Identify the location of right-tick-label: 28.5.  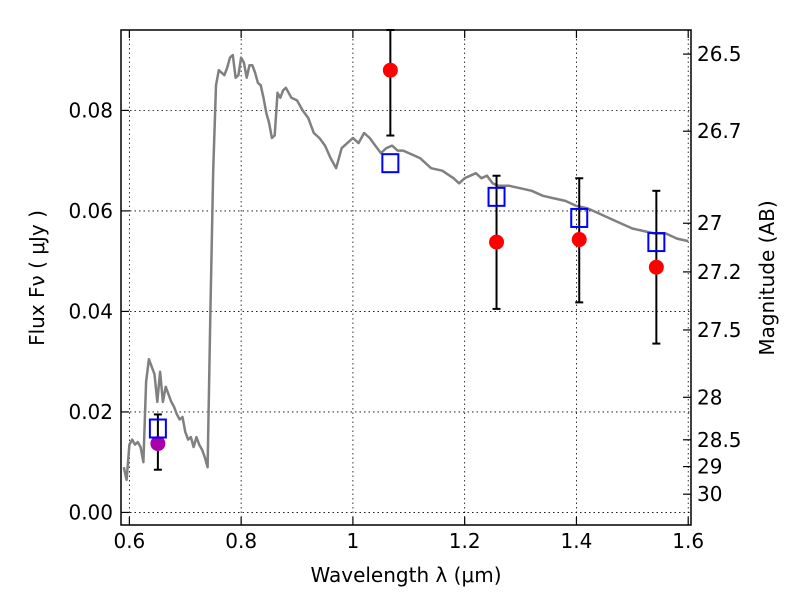
(719, 440).